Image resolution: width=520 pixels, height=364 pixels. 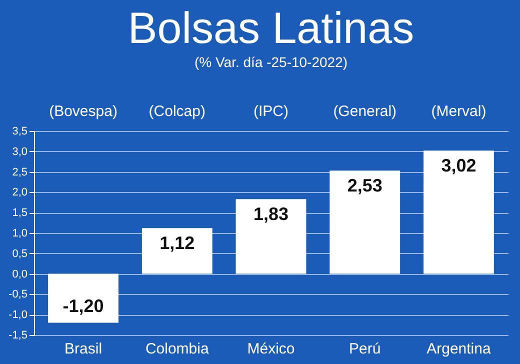 I want to click on y-tick-label: -1,0, so click(x=18, y=315).